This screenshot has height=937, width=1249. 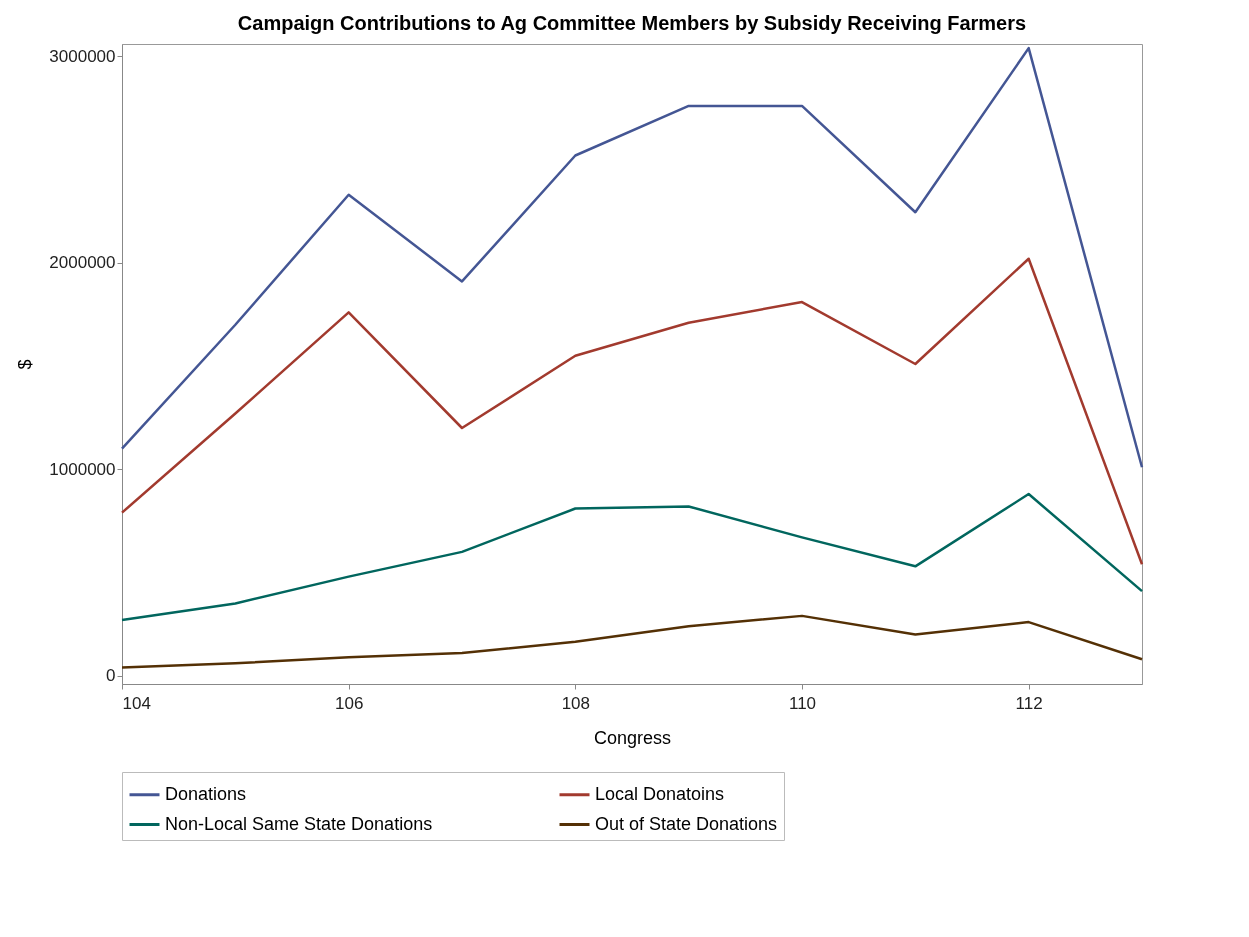 I want to click on legend-label: Non-Local Same State Donations, so click(x=299, y=823).